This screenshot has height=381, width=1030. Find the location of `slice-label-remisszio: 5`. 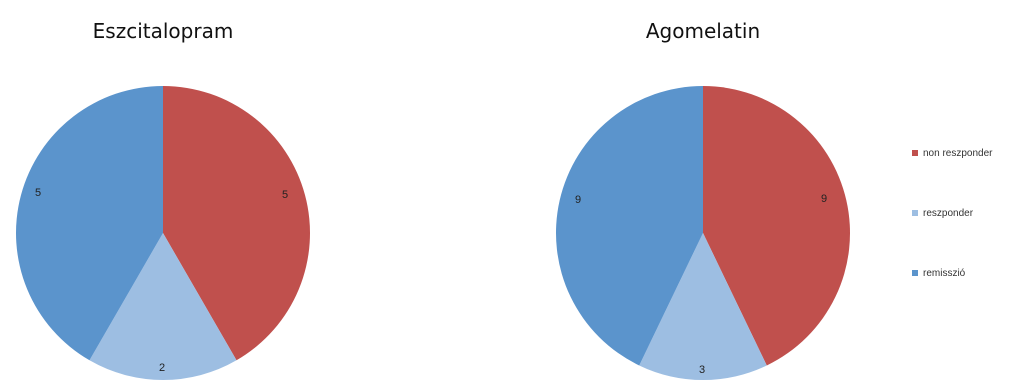

slice-label-remisszio: 5 is located at coordinates (38, 193).